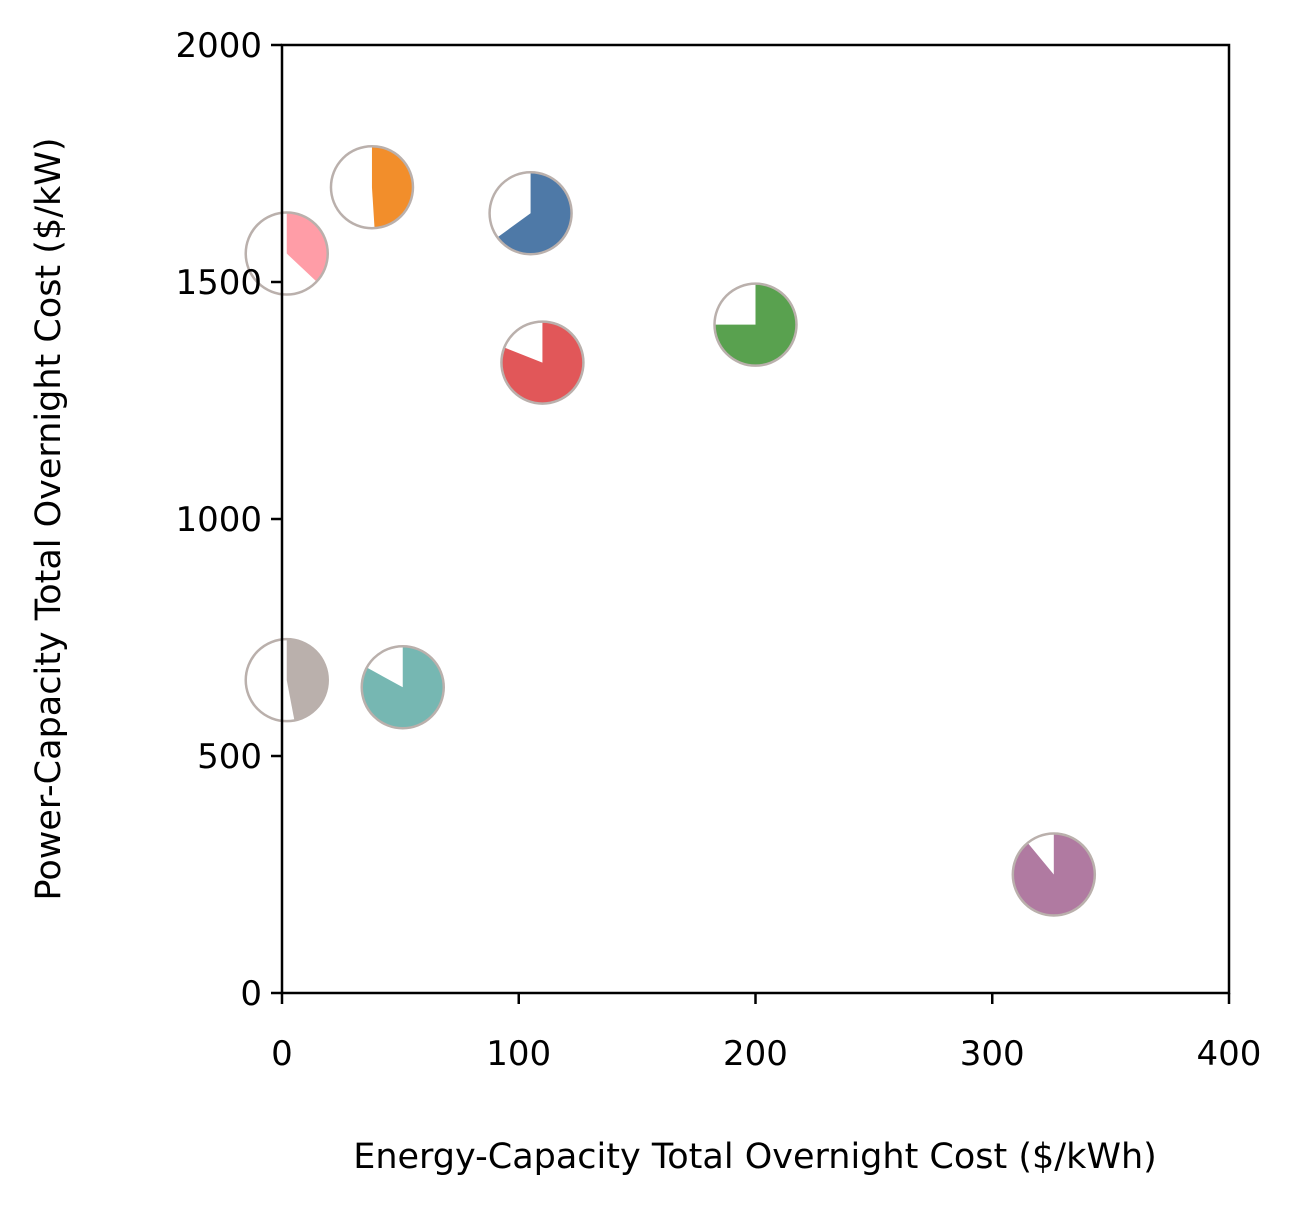 Image resolution: width=1299 pixels, height=1209 pixels. I want to click on y-tick-label: 1500, so click(218, 283).